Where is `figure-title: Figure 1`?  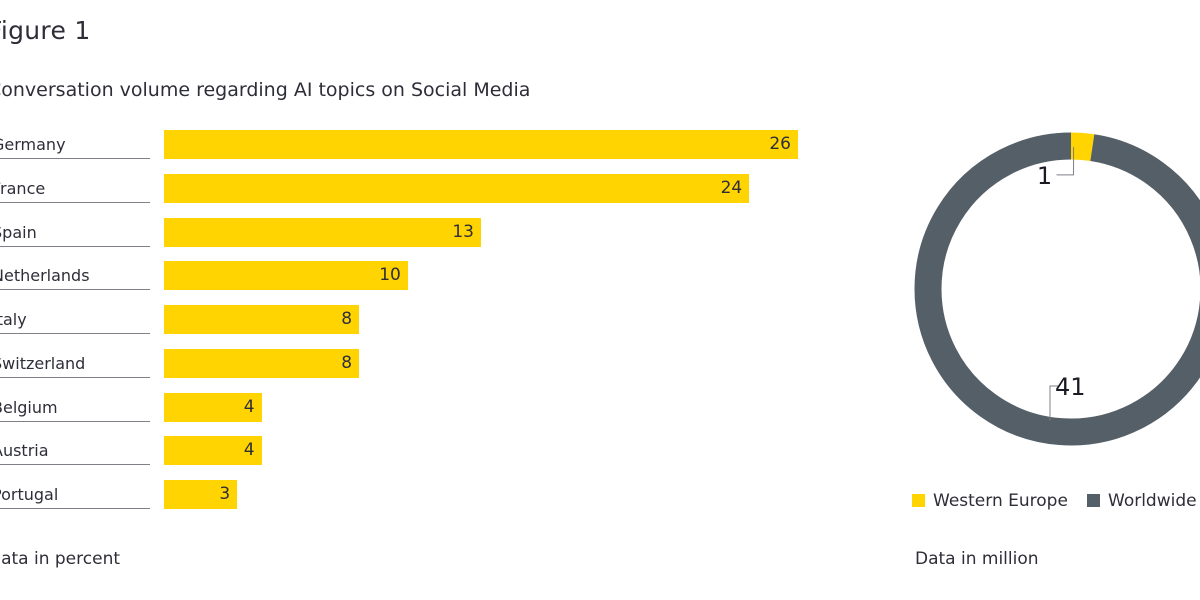 figure-title: Figure 1 is located at coordinates (45, 30).